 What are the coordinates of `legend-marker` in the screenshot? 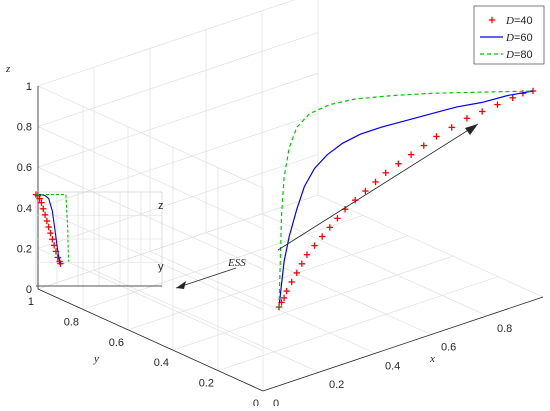 It's located at (492, 20).